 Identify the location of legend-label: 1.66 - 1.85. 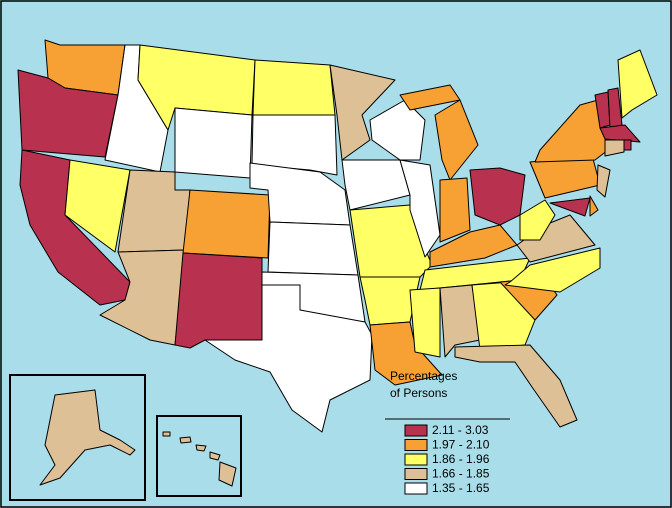
(461, 474).